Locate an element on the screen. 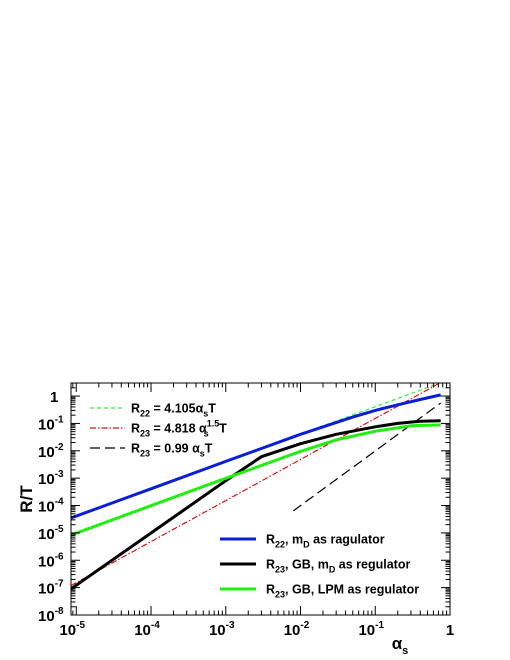 Image resolution: width=510 pixels, height=660 pixels. x-tick-label-exponent: -5 is located at coordinates (80, 625).